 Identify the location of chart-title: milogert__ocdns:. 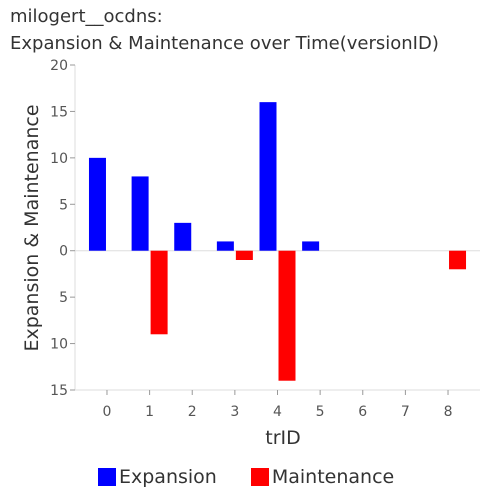
(86, 16).